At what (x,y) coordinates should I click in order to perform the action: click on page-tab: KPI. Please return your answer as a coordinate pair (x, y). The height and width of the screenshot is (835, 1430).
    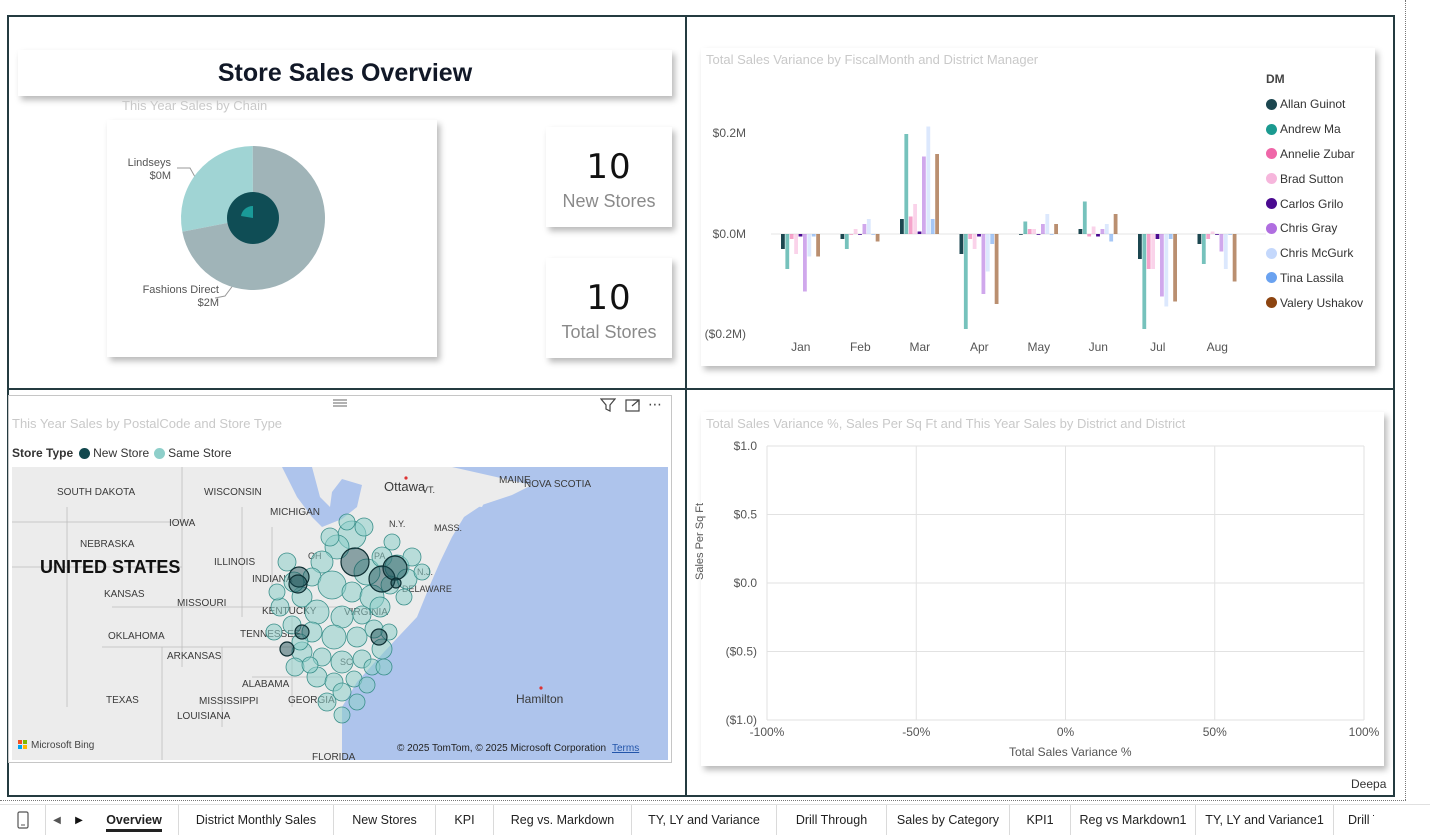
    Looking at the image, I should click on (465, 820).